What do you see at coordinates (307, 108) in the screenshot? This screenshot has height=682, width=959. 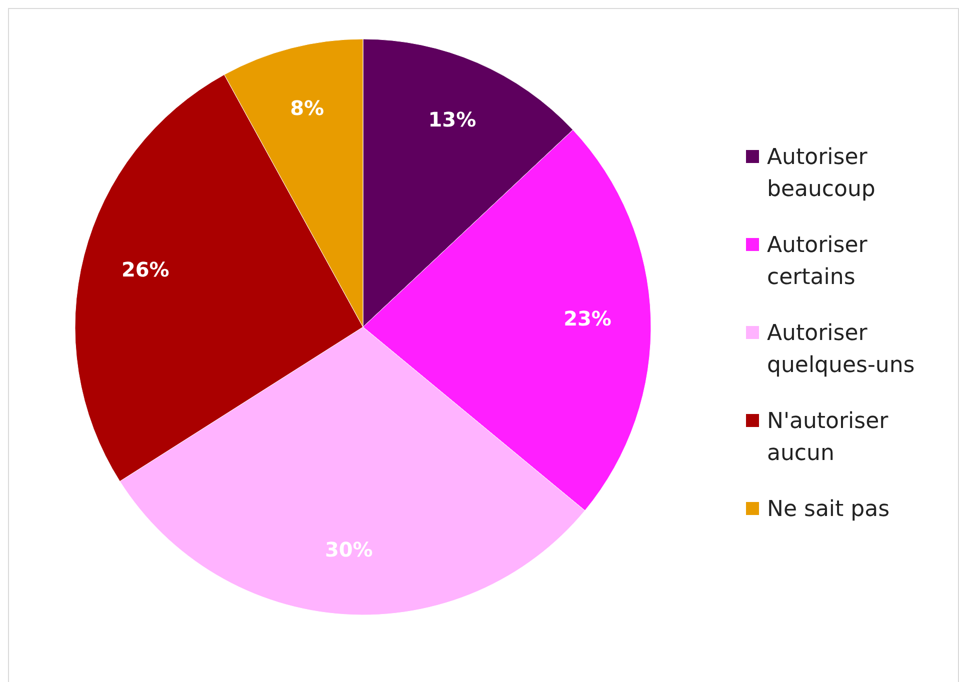 I see `data-label: 8%` at bounding box center [307, 108].